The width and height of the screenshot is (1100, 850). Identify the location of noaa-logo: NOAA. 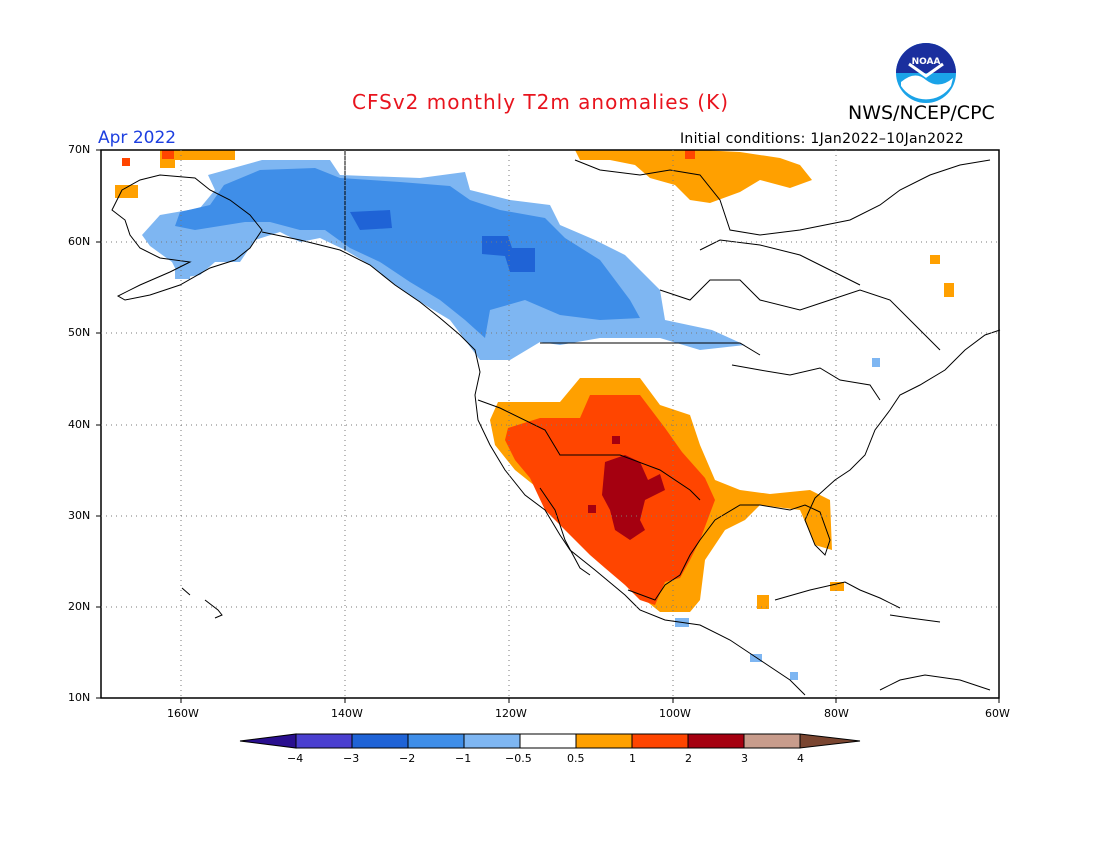
(926, 73).